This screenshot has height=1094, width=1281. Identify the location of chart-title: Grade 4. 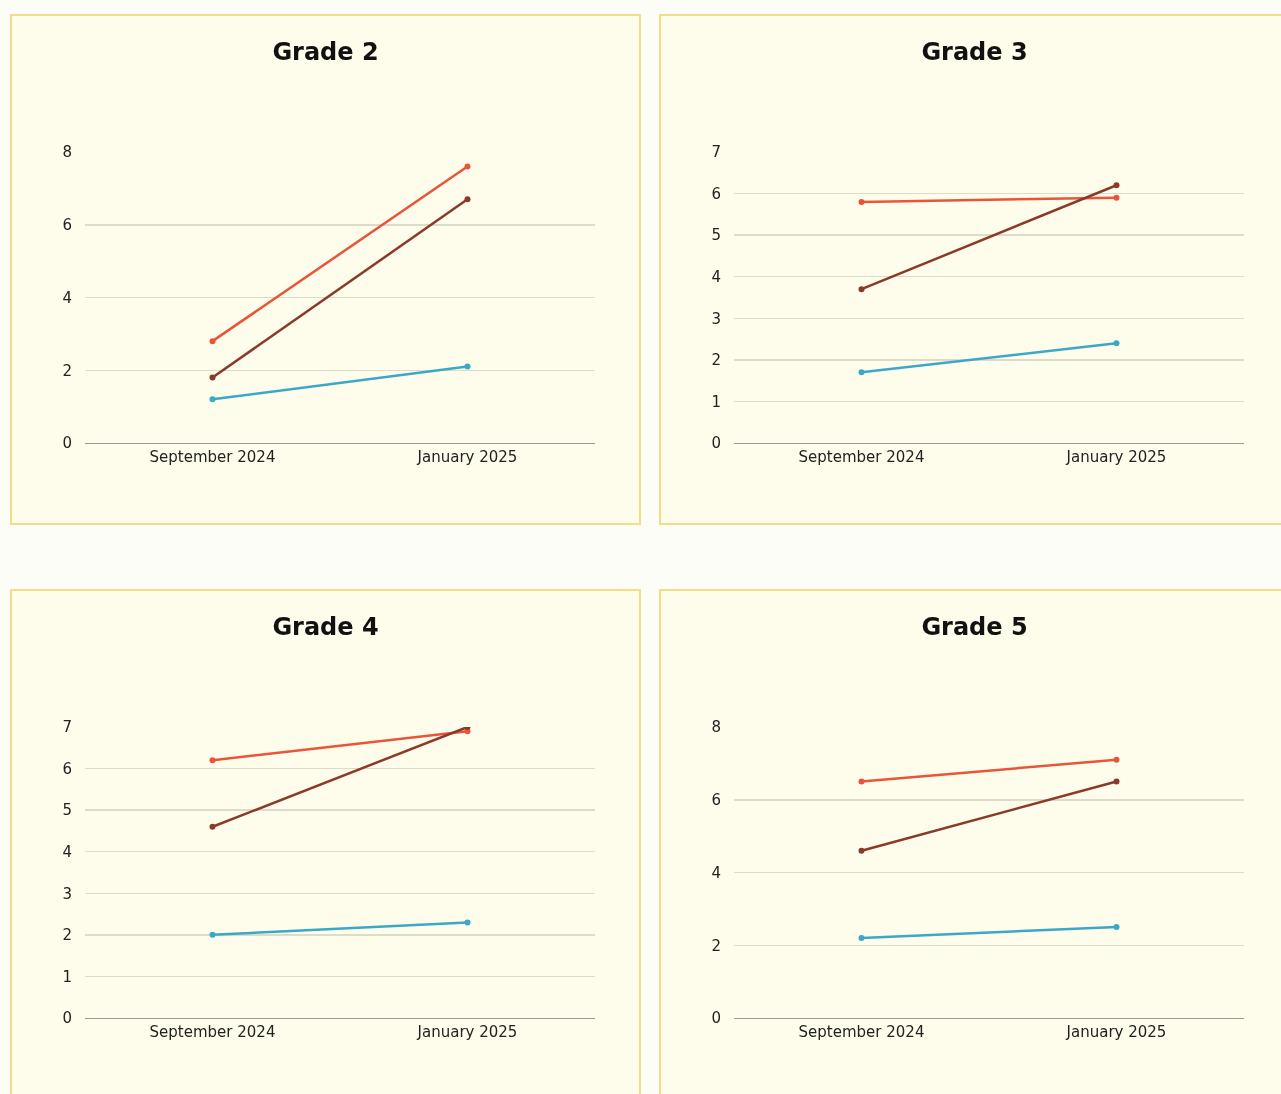
(325, 626).